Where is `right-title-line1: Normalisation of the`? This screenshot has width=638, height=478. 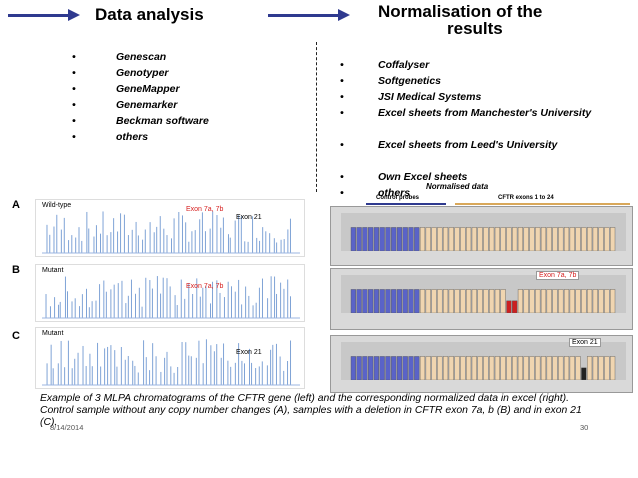 right-title-line1: Normalisation of the is located at coordinates (460, 11).